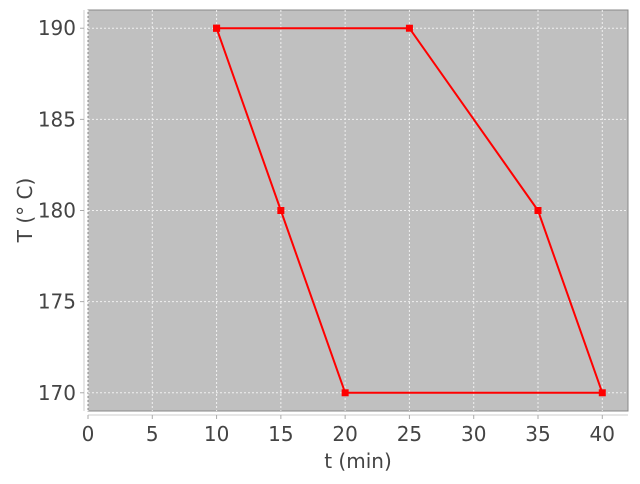  What do you see at coordinates (88, 434) in the screenshot?
I see `x-tick-label: 0` at bounding box center [88, 434].